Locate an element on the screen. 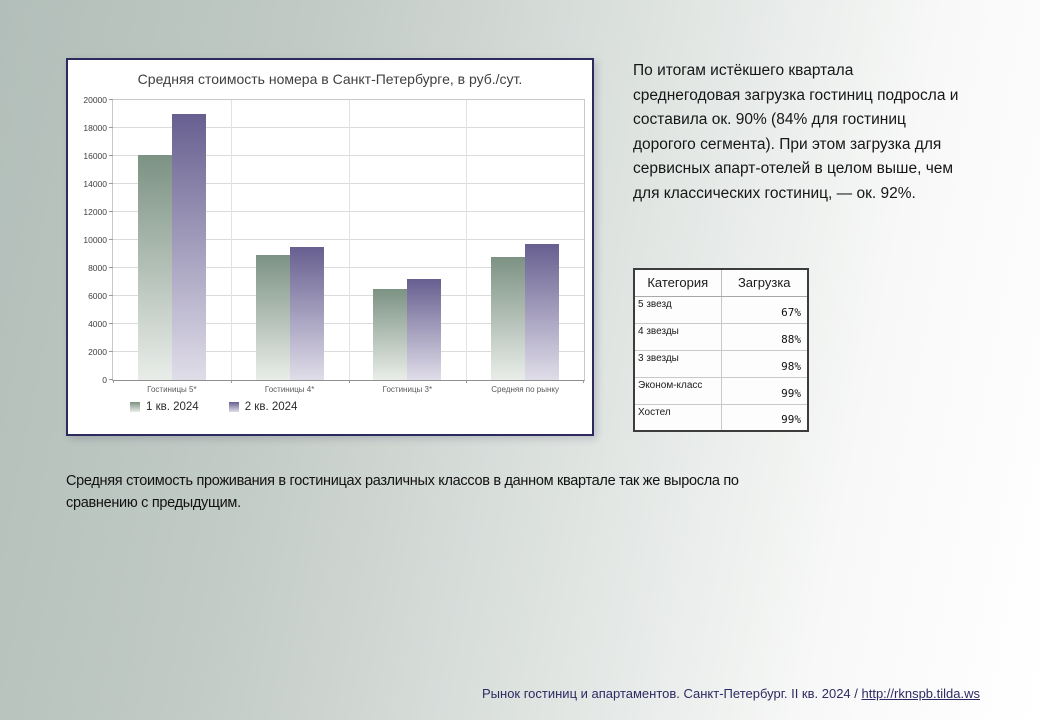 The image size is (1040, 720). y-axis-label: 6000 is located at coordinates (97, 296).